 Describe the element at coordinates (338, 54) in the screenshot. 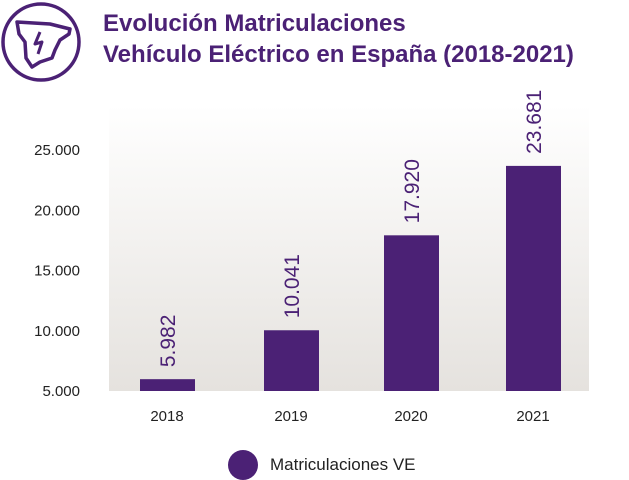

I see `title-line-2: Vehículo Eléctrico en España (2018-2021)` at that location.